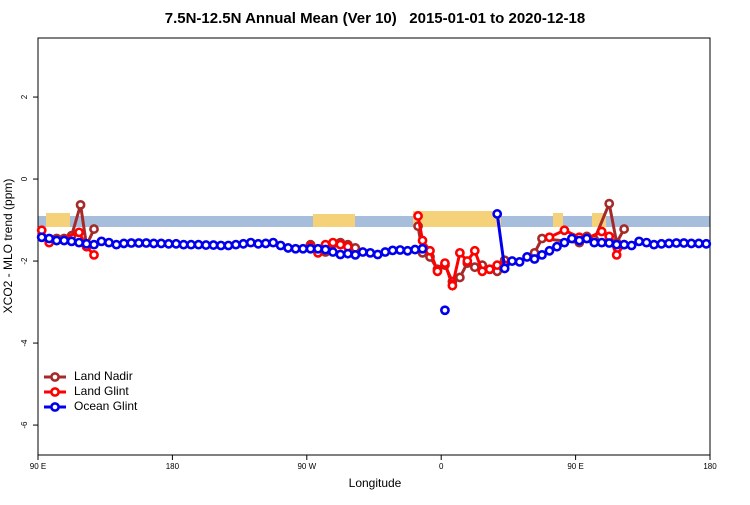 Image resolution: width=750 pixels, height=505 pixels. I want to click on y-tick-label: -2, so click(24, 261).